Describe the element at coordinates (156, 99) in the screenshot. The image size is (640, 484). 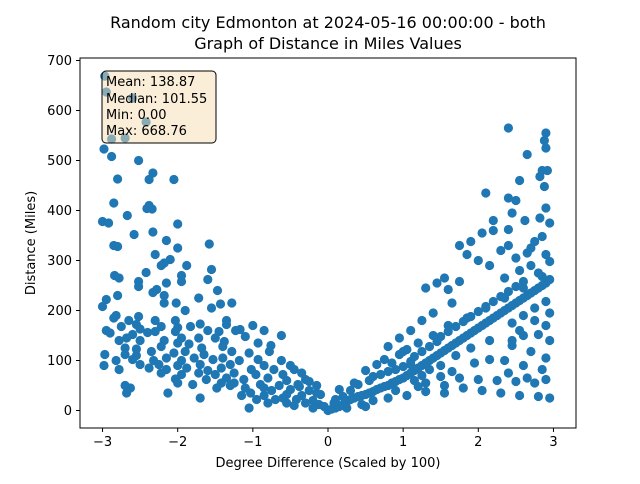
I see `stats-median: Median: 101.55` at that location.